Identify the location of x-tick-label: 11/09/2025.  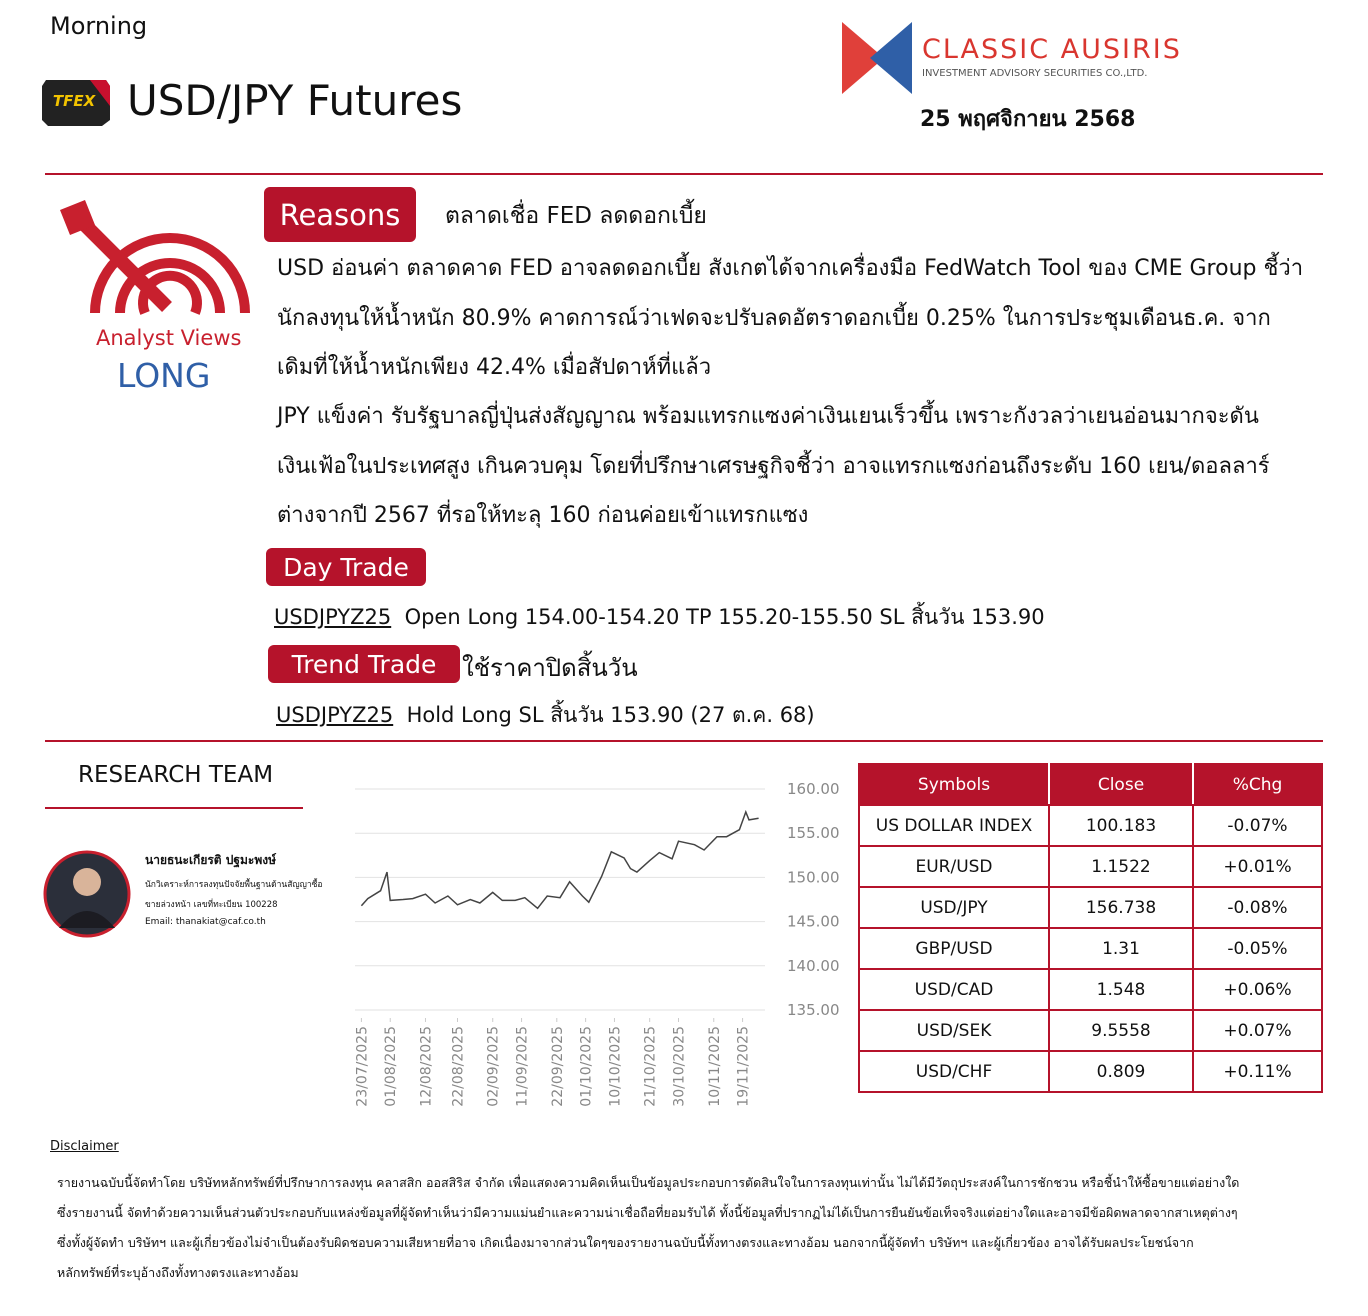
(523, 1066).